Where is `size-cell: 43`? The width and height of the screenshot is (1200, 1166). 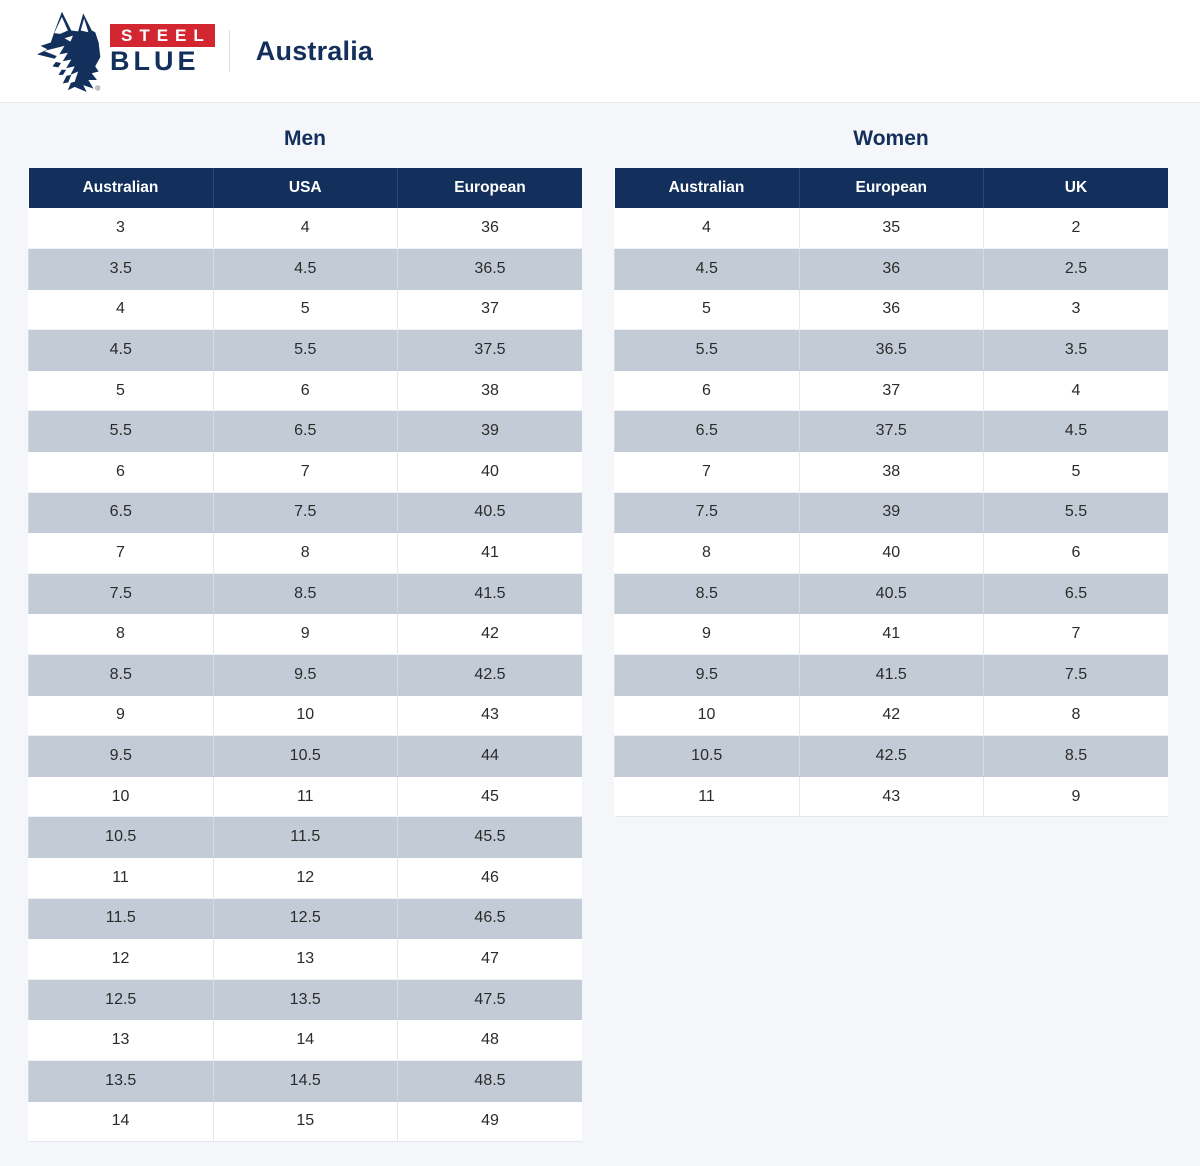 size-cell: 43 is located at coordinates (891, 797).